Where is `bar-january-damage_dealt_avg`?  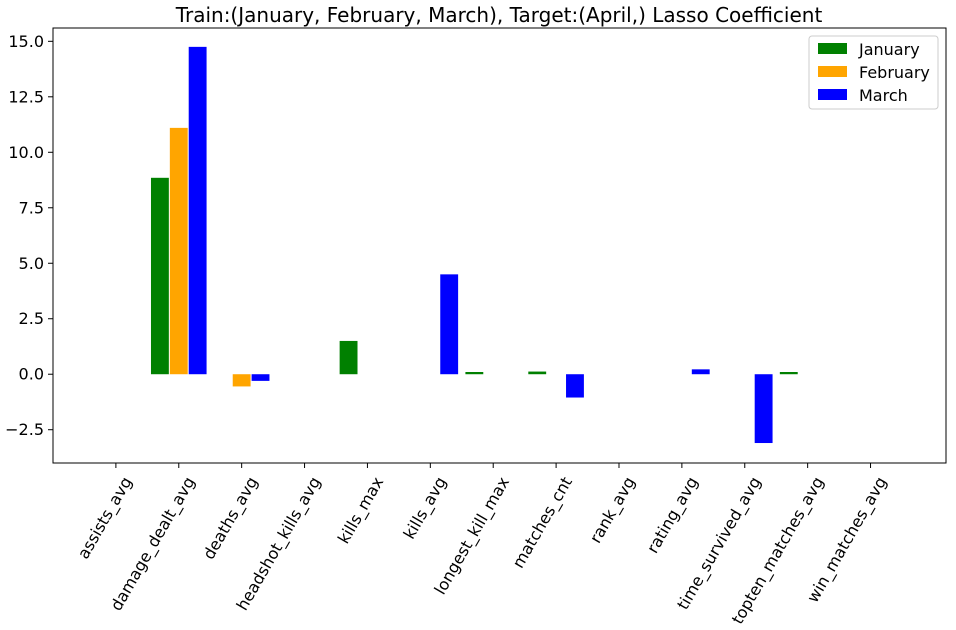
bar-january-damage_dealt_avg is located at coordinates (159, 276).